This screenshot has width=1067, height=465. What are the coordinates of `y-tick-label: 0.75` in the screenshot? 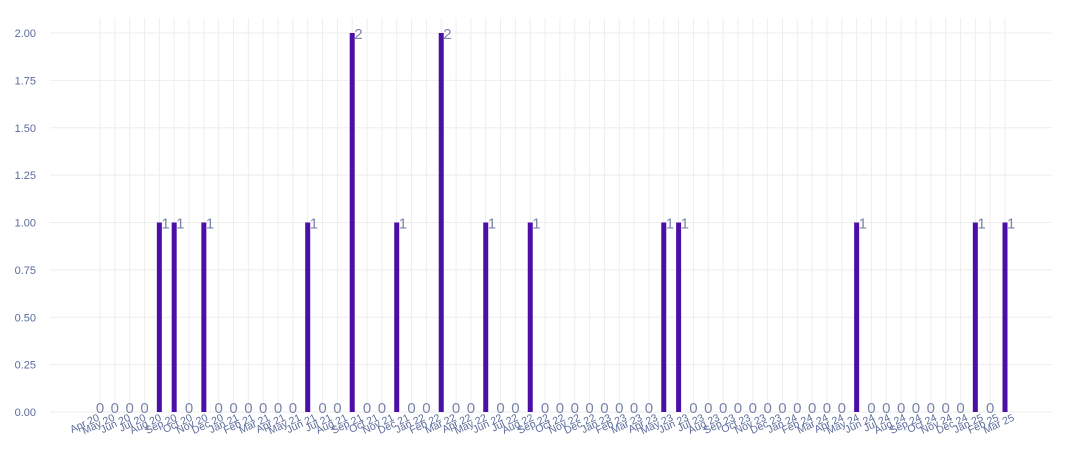 It's located at (25, 271).